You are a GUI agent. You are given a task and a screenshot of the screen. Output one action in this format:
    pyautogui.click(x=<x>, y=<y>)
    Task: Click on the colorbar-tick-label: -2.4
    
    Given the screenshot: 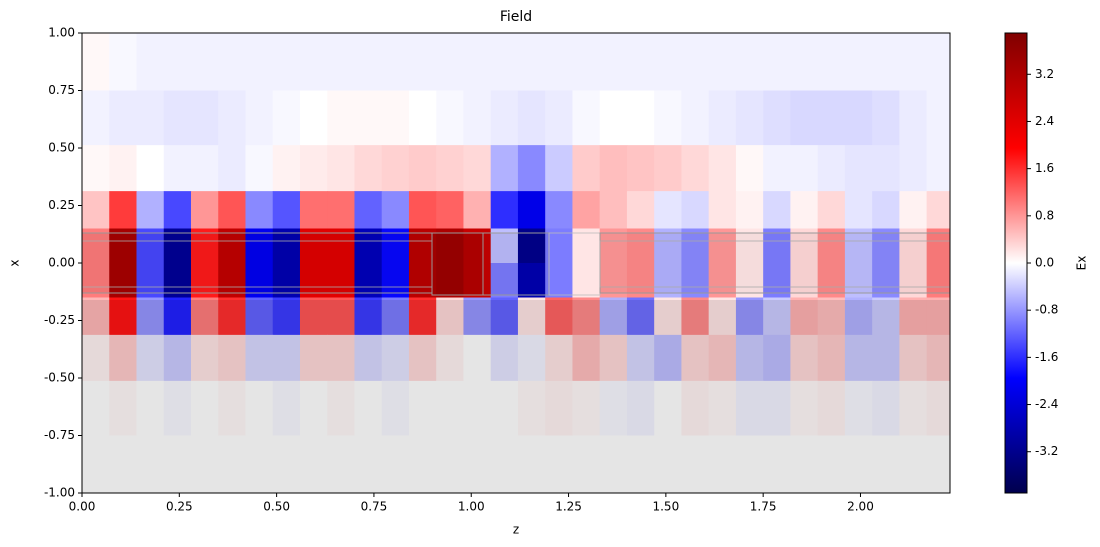 What is the action you would take?
    pyautogui.click(x=1046, y=404)
    